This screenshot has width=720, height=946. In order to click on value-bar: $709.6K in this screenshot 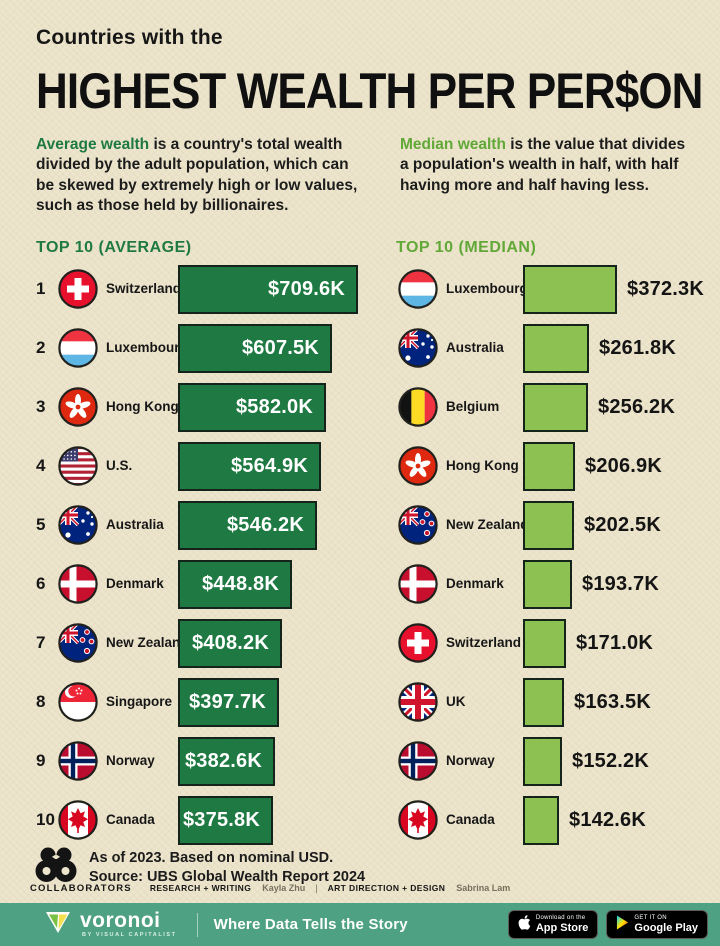, I will do `click(268, 289)`.